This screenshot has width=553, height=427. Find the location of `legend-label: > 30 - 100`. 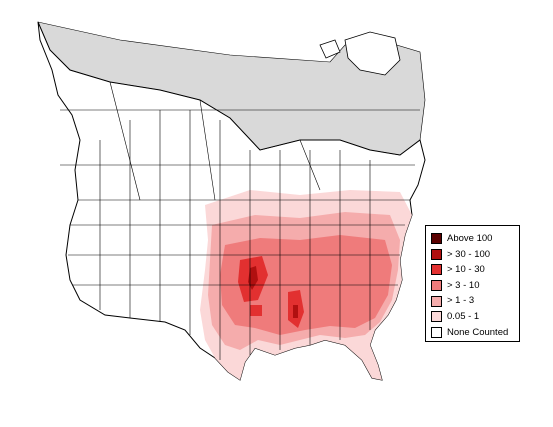

legend-label: > 30 - 100 is located at coordinates (469, 254).